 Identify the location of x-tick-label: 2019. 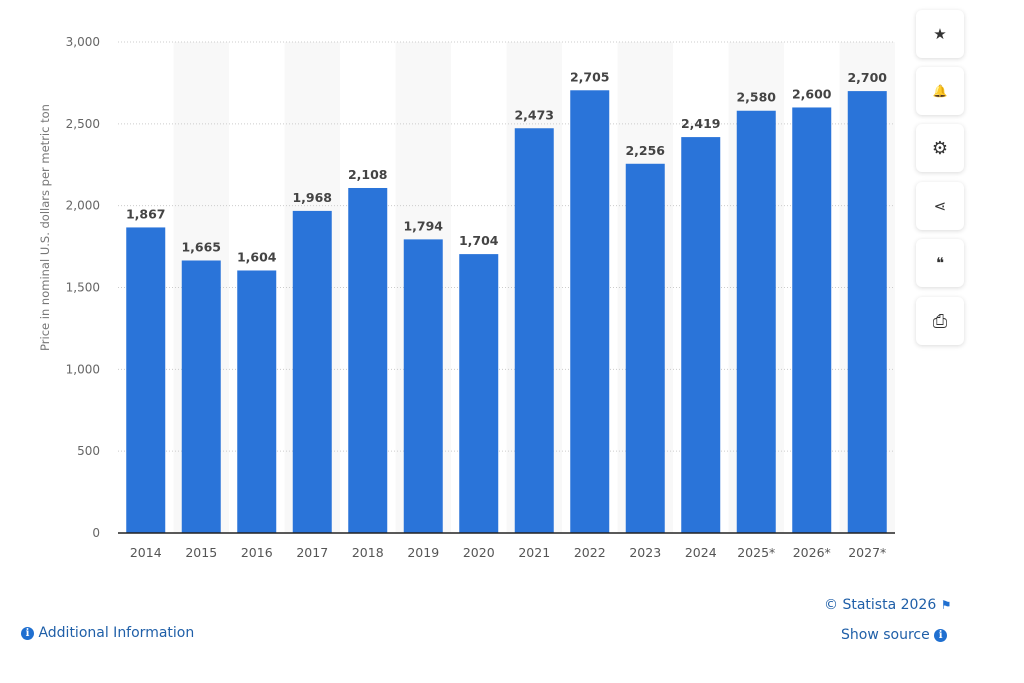
(423, 552).